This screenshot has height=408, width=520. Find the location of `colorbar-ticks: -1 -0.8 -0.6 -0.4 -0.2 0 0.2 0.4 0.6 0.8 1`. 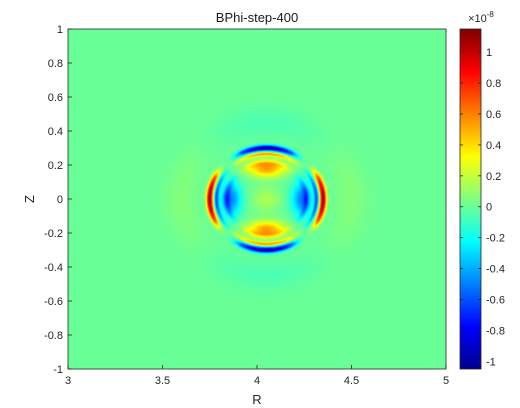

colorbar-ticks: -1 -0.8 -0.6 -0.4 -0.2 0 0.2 0.4 0.6 0.8 1 is located at coordinates (482, 207).